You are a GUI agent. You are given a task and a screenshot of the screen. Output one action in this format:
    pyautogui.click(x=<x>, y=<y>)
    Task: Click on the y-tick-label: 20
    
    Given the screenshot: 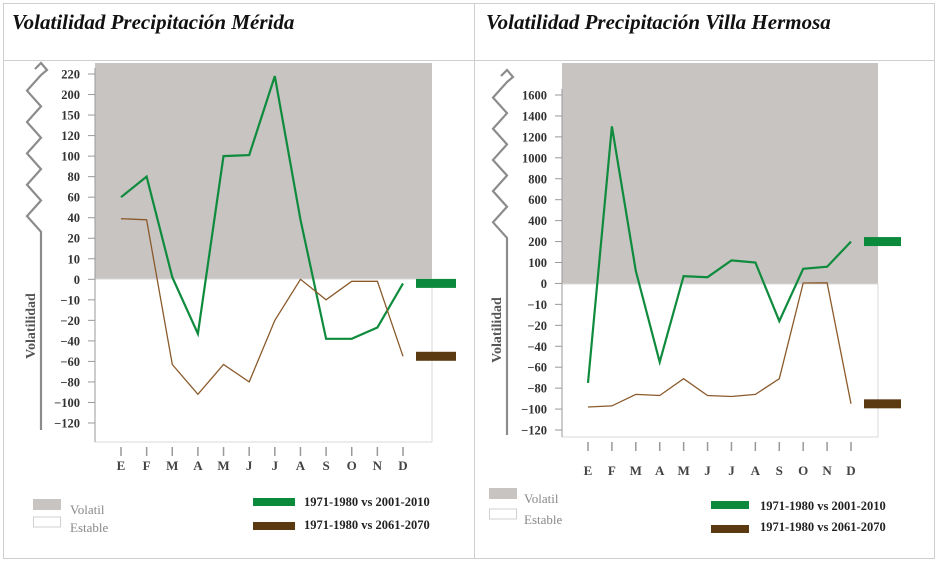 What is the action you would take?
    pyautogui.click(x=74, y=239)
    